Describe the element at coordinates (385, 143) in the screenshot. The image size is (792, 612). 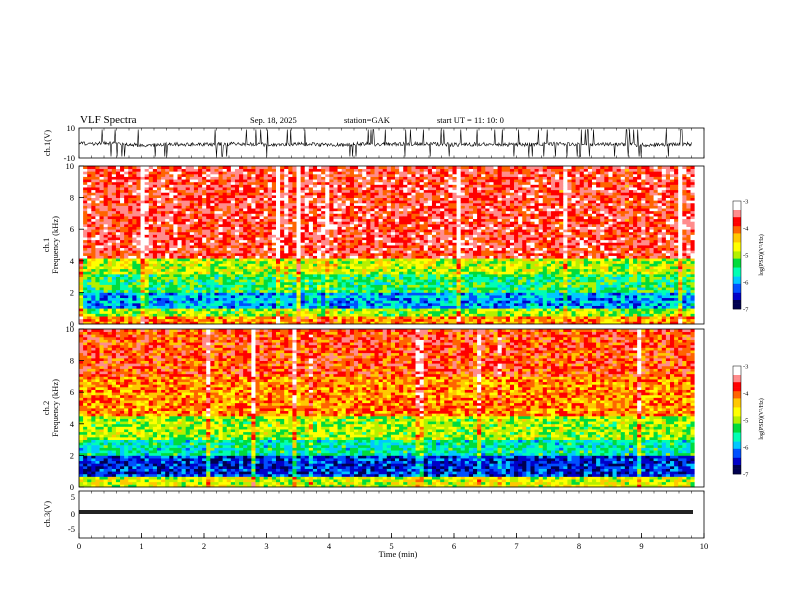
I see `ch1-waveform-trace` at that location.